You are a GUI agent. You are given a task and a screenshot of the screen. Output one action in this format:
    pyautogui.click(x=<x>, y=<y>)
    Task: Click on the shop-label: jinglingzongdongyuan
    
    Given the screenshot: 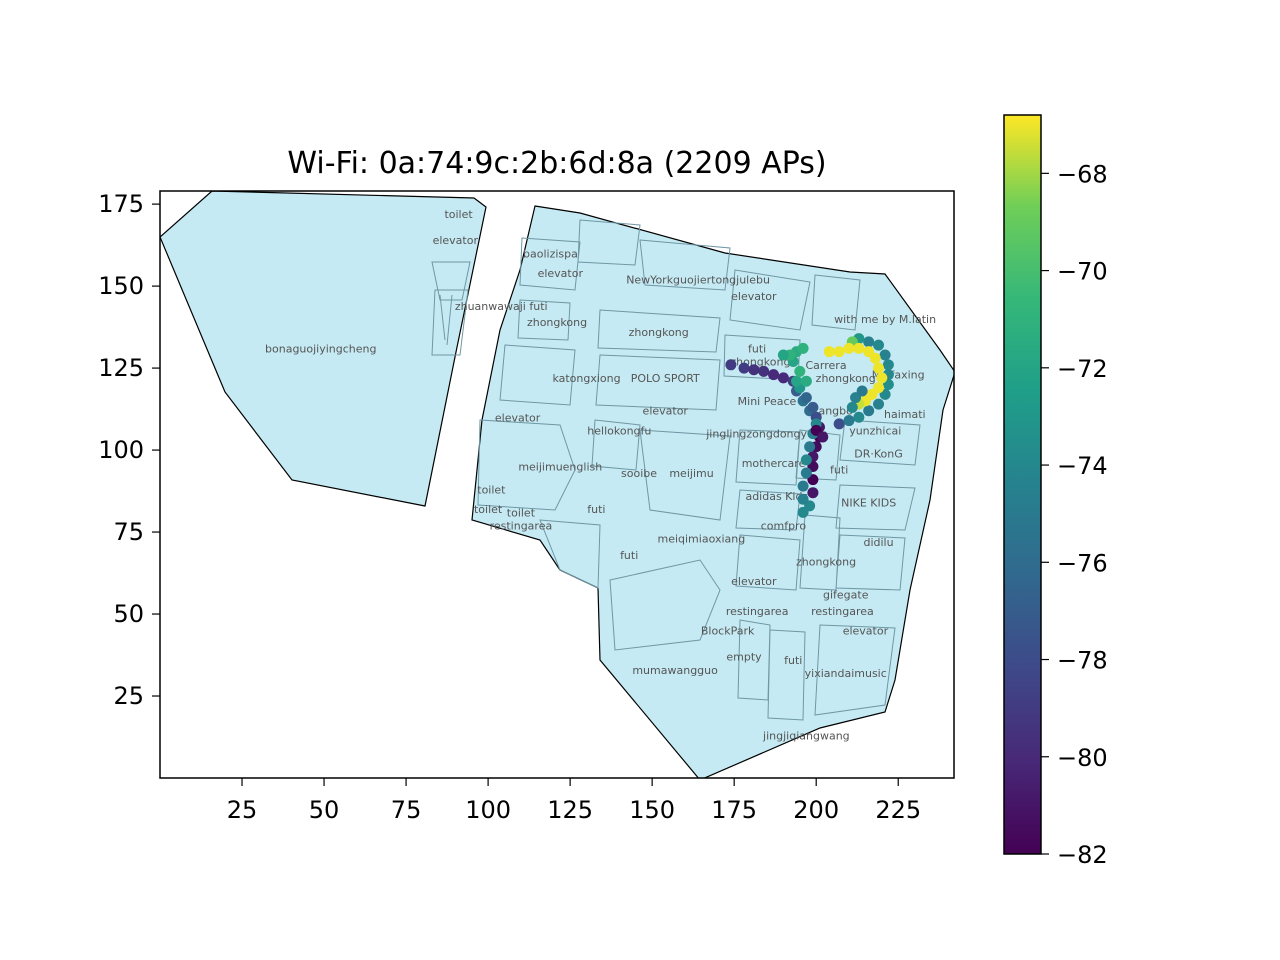 What is the action you would take?
    pyautogui.click(x=766, y=434)
    